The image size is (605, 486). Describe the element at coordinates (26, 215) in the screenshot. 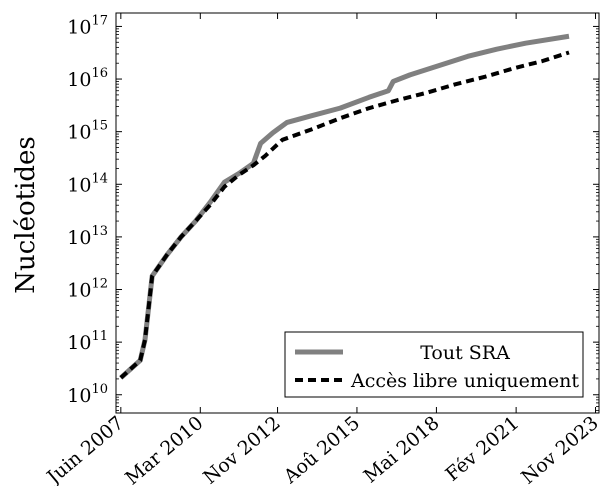

I see `y-axis-title: Nucléotides` at that location.